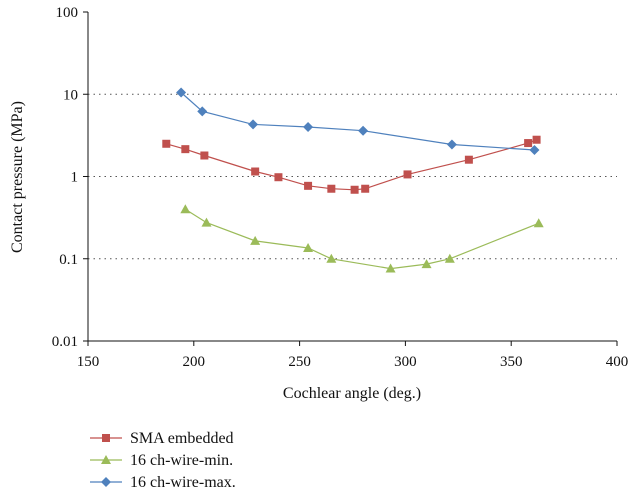 This screenshot has width=631, height=504. Describe the element at coordinates (511, 362) in the screenshot. I see `x-tick-label: 350` at that location.